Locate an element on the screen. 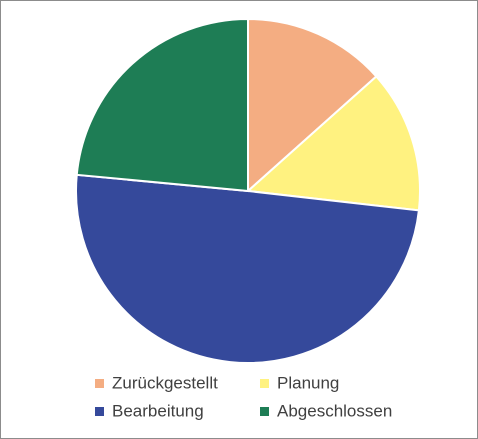 This screenshot has width=478, height=439. legend-label: Zurückgestellt is located at coordinates (165, 382).